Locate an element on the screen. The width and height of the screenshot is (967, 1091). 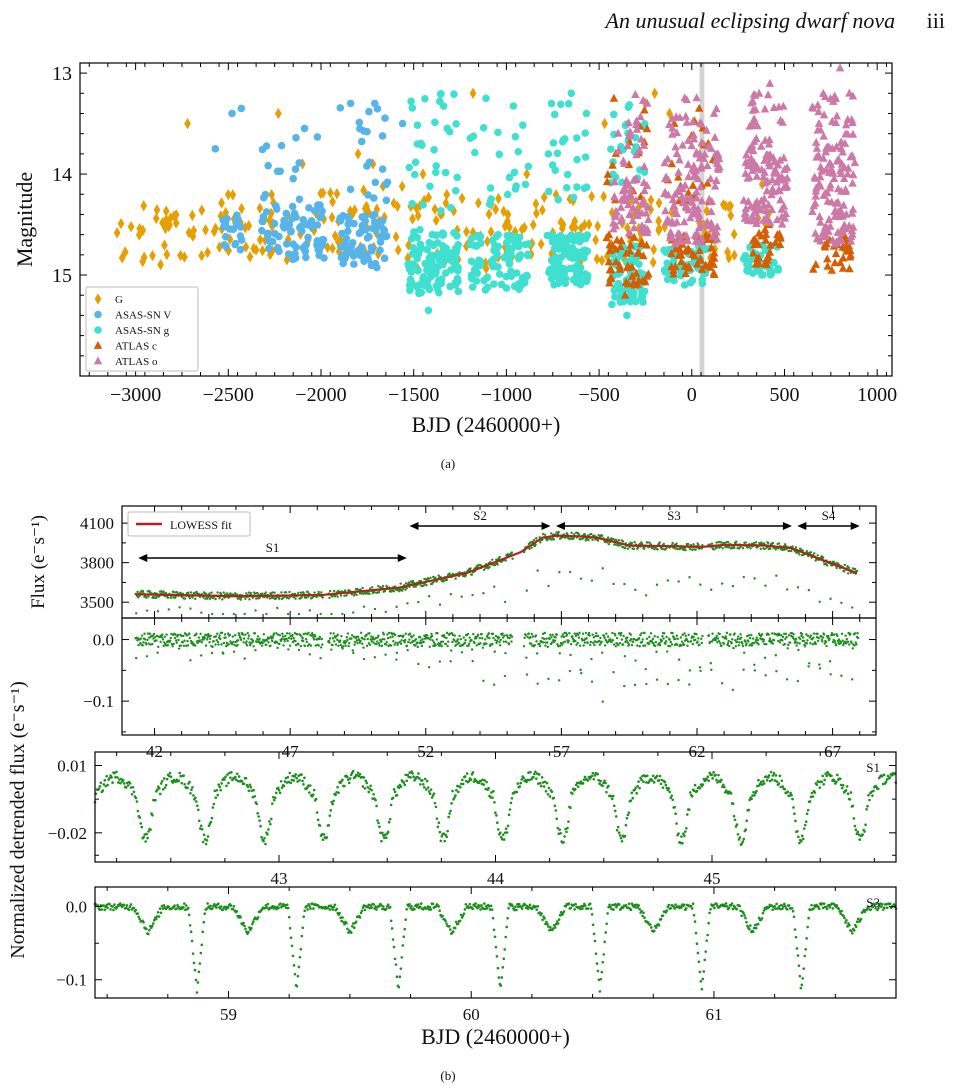
panel-raw-ytick-label: 3500 is located at coordinates (97, 602).